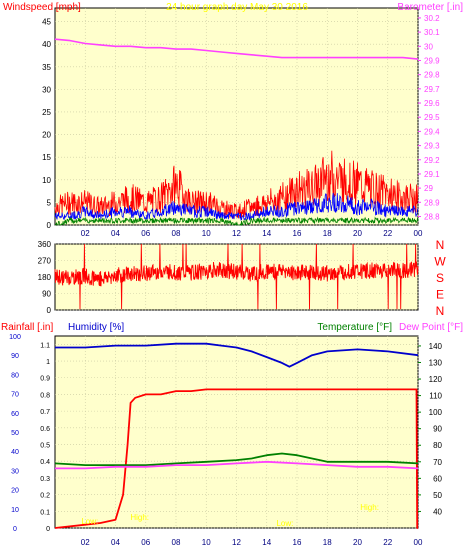  What do you see at coordinates (49, 310) in the screenshot?
I see `direction-tick-label: 0` at bounding box center [49, 310].